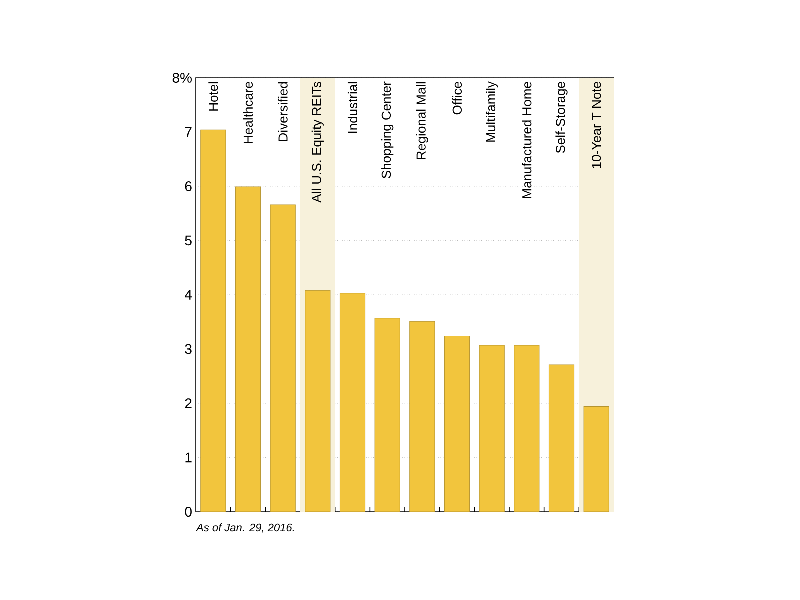  What do you see at coordinates (283, 112) in the screenshot?
I see `x-tick-label: Diversified` at bounding box center [283, 112].